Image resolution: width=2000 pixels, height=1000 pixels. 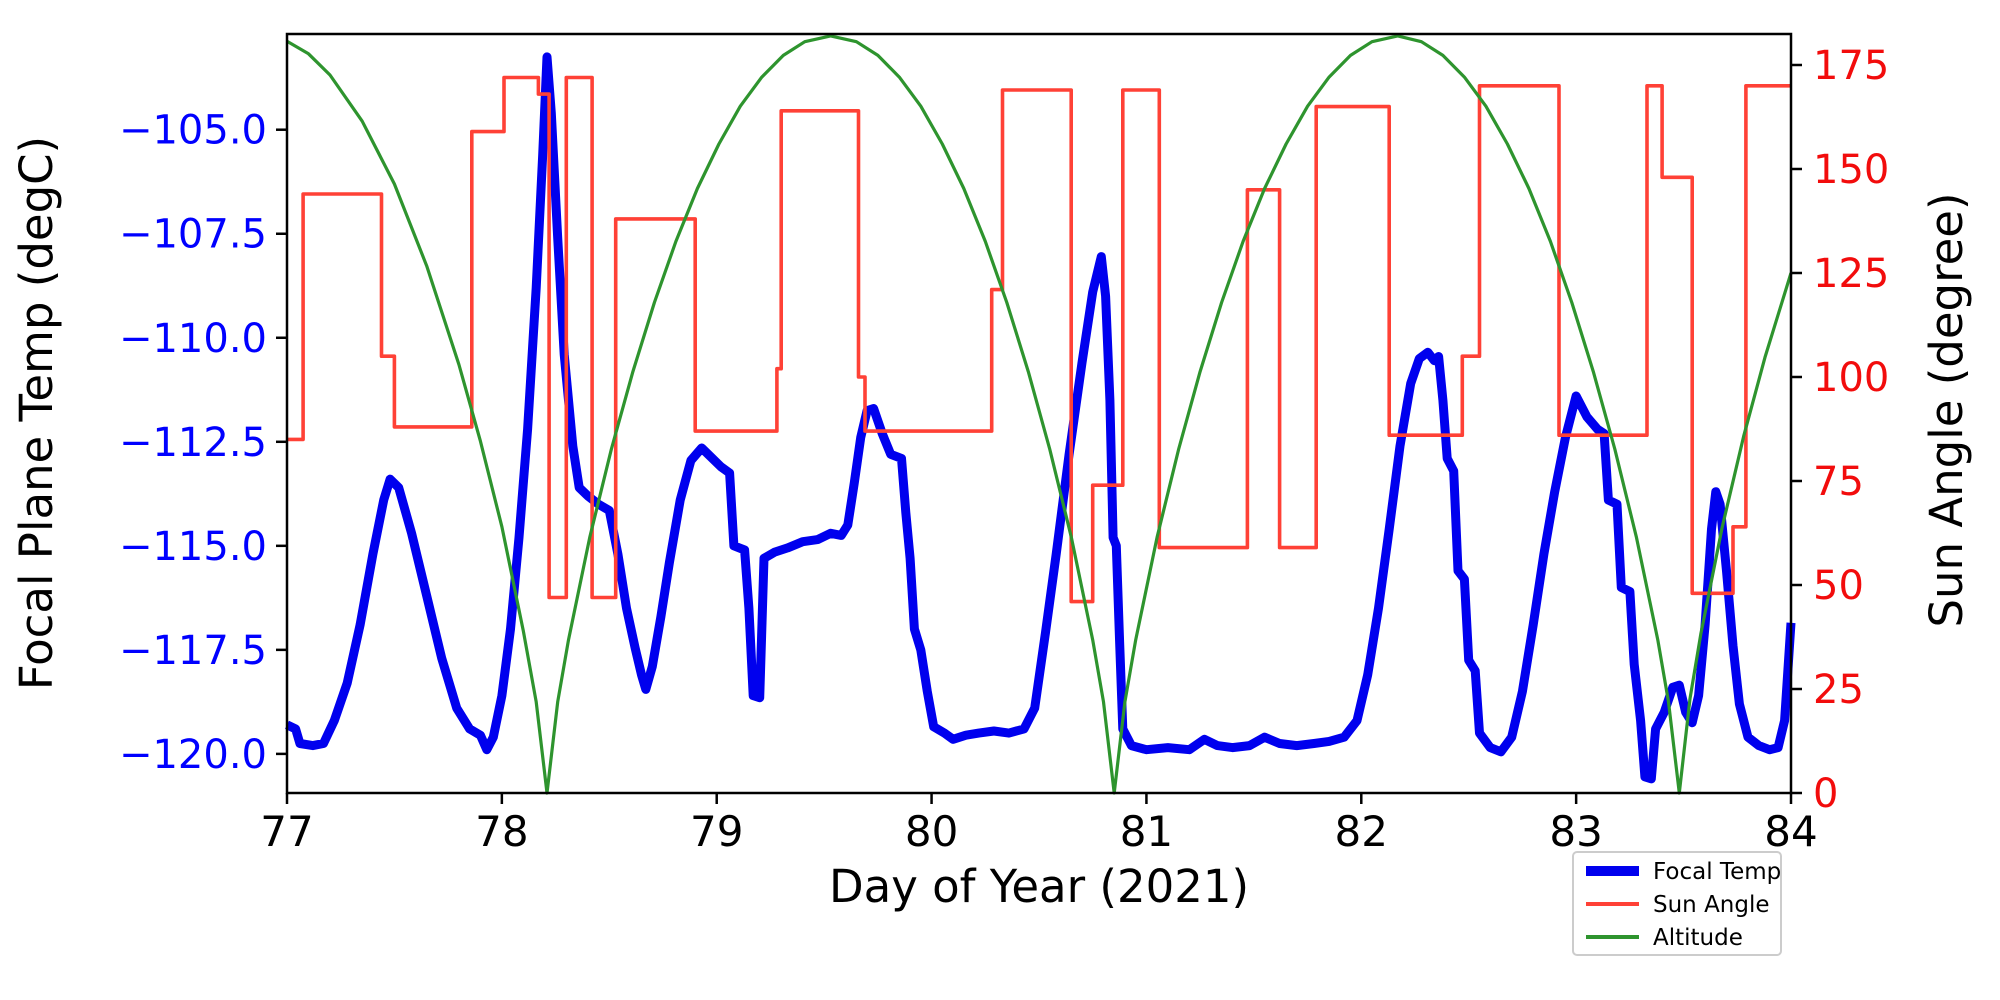 What do you see at coordinates (1946, 409) in the screenshot?
I see `right-axis-label: Sun Angle (degree)` at bounding box center [1946, 409].